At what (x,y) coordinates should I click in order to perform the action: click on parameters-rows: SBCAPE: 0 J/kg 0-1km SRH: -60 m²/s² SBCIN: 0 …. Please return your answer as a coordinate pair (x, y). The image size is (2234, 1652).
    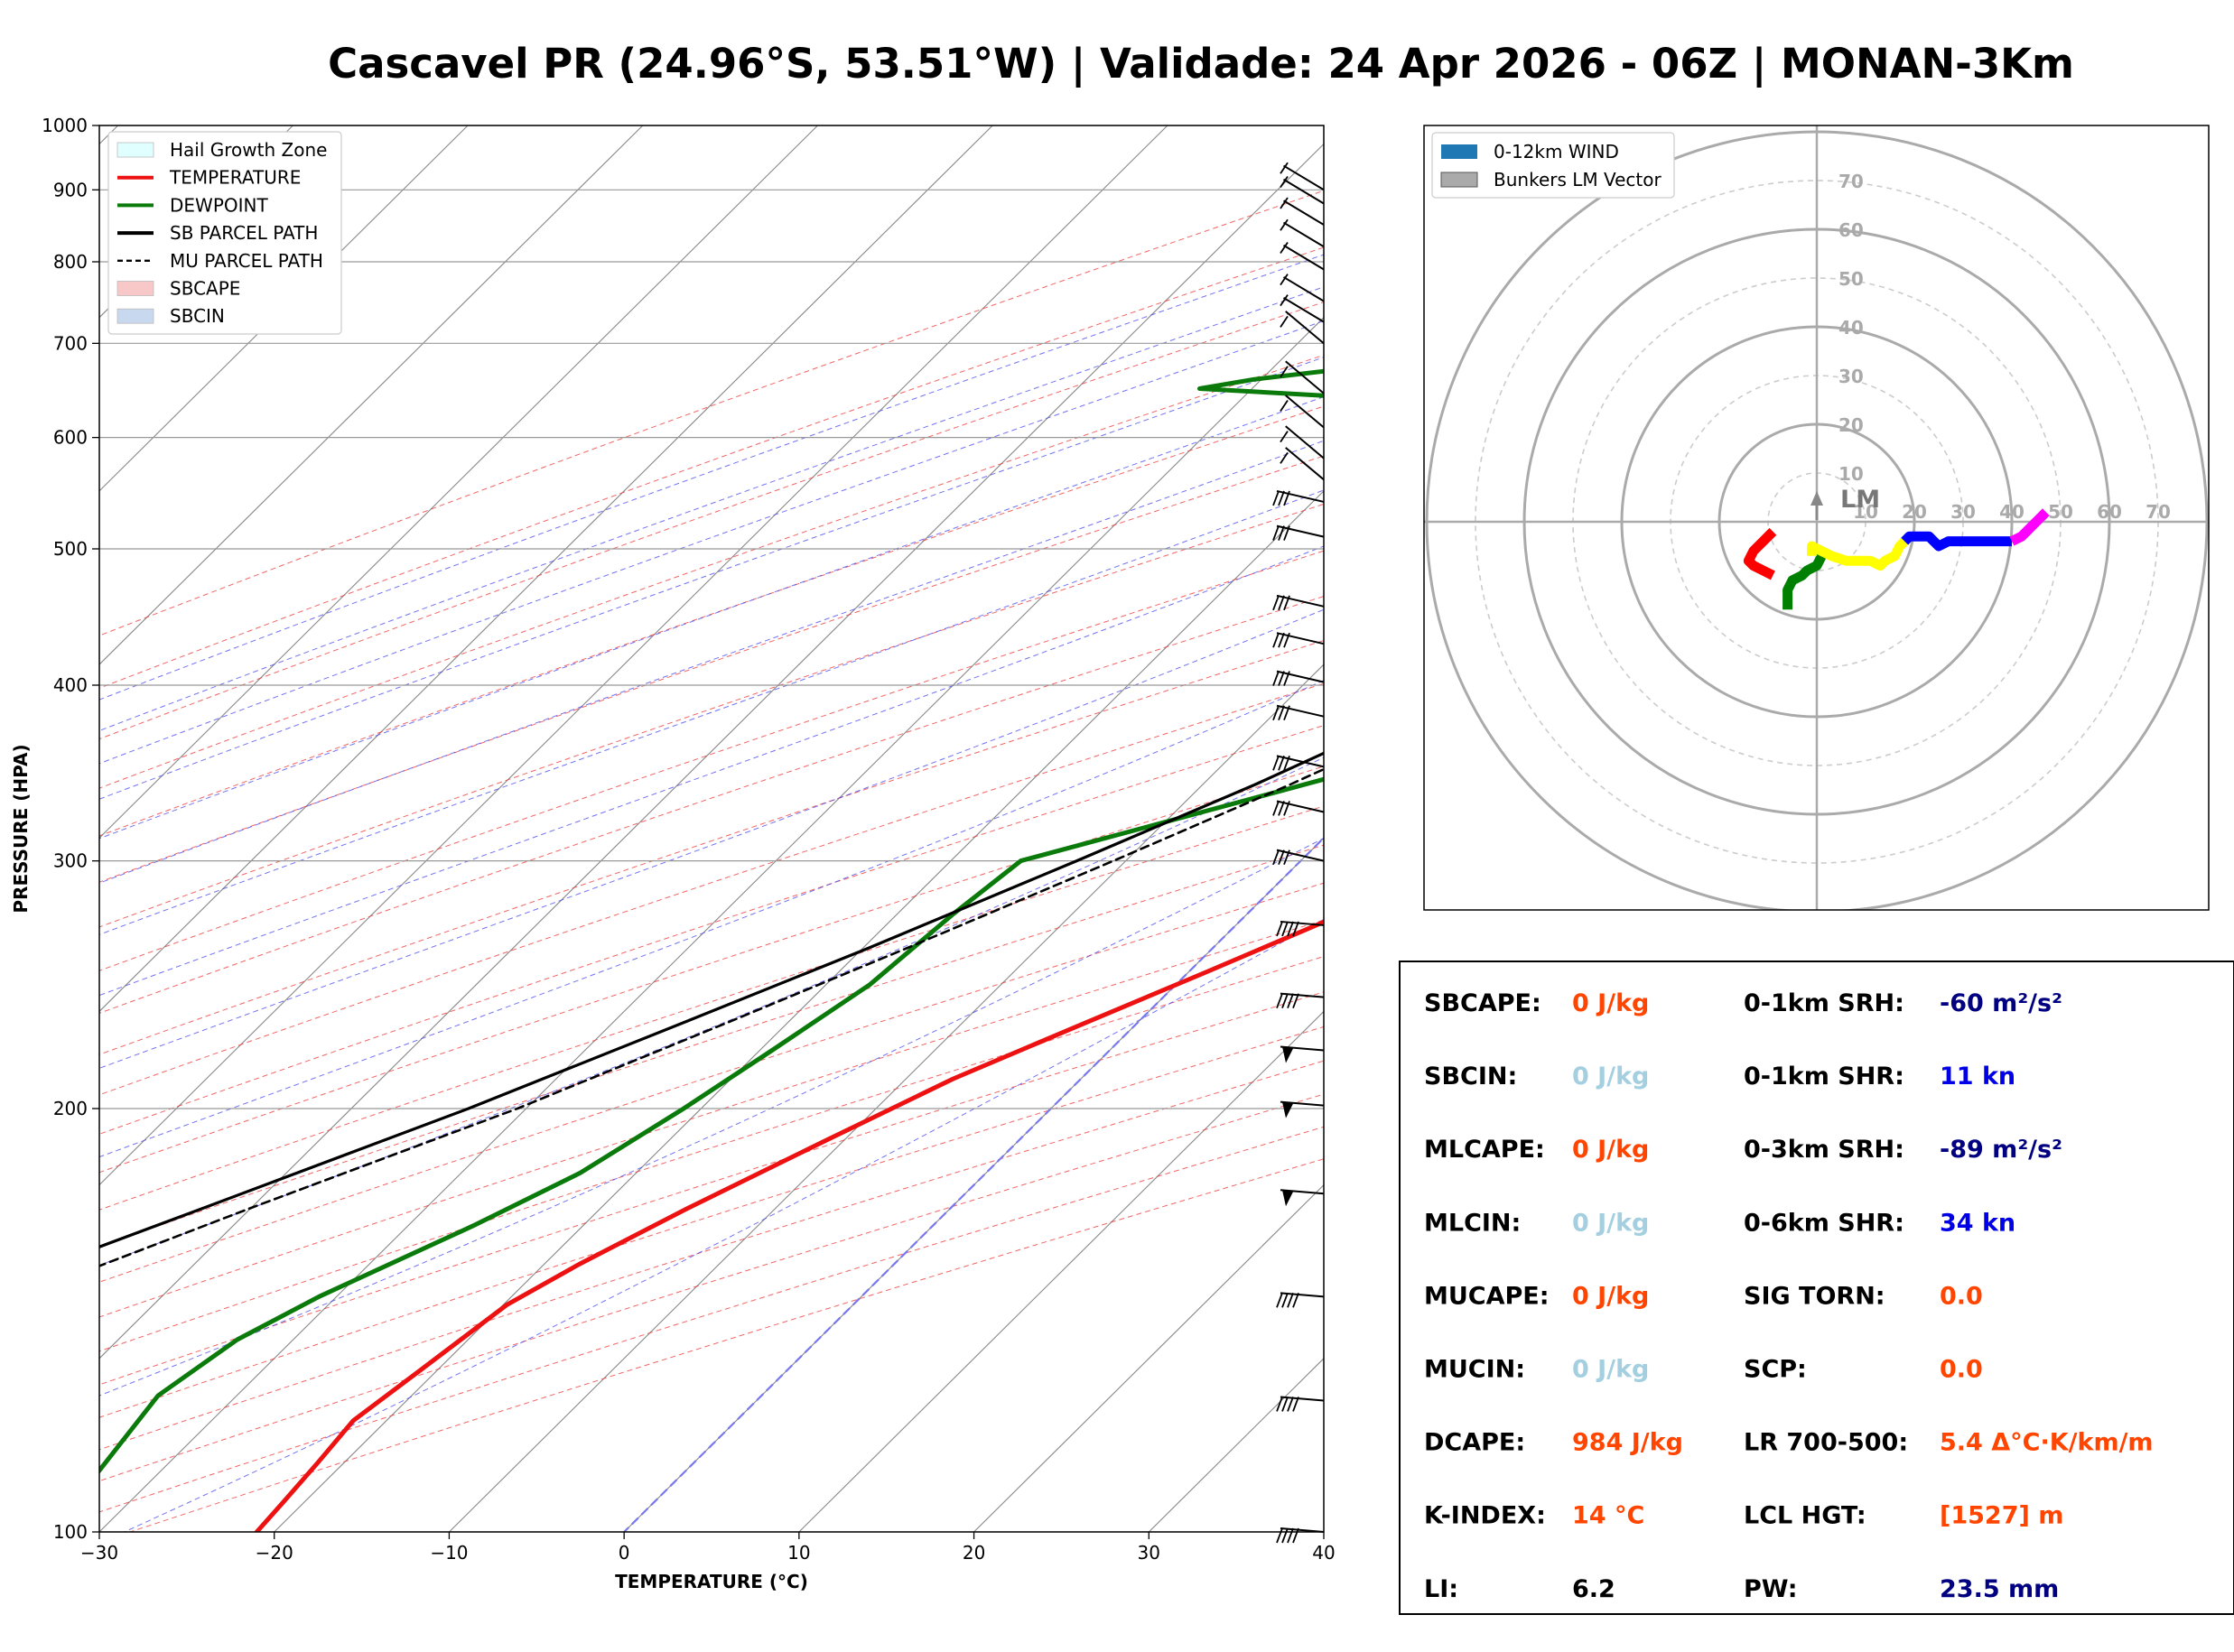
    Looking at the image, I should click on (1789, 1320).